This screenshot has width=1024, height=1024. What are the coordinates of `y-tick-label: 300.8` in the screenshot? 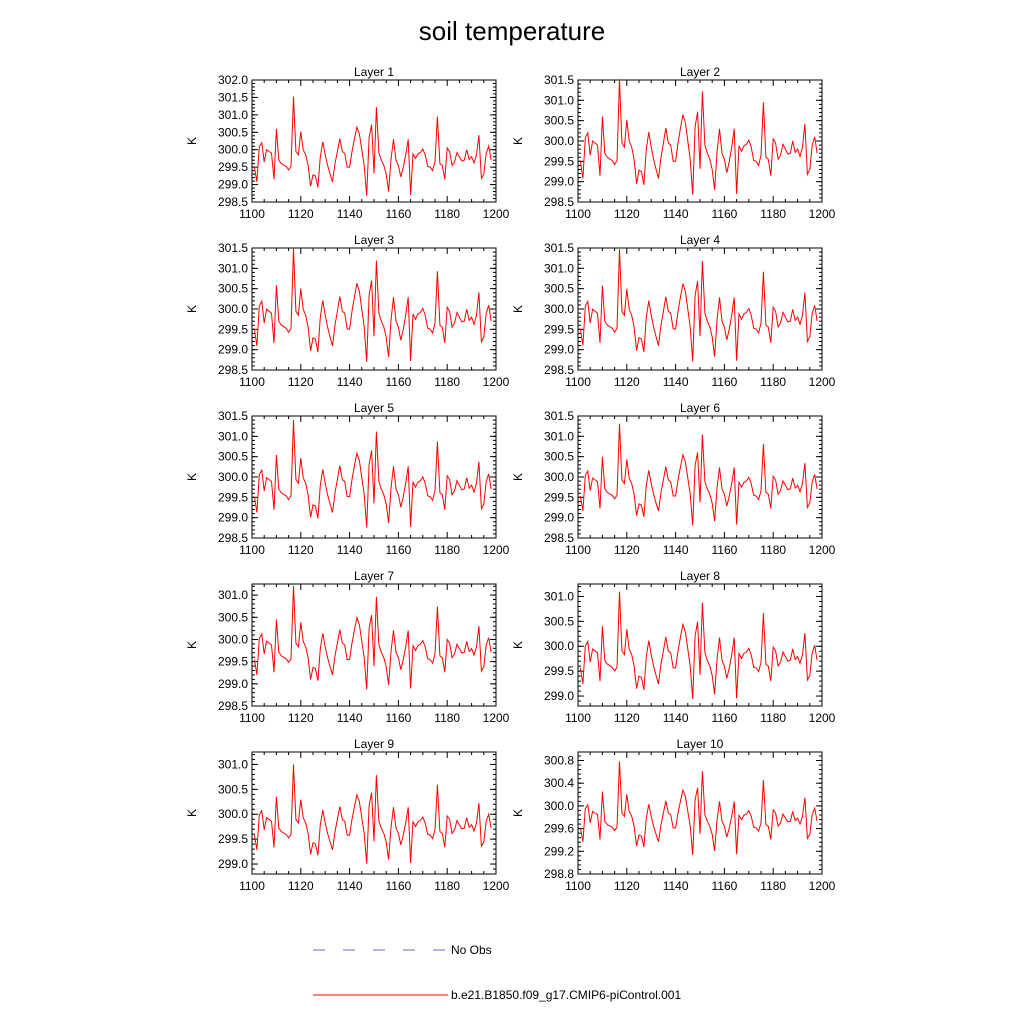 It's located at (559, 761).